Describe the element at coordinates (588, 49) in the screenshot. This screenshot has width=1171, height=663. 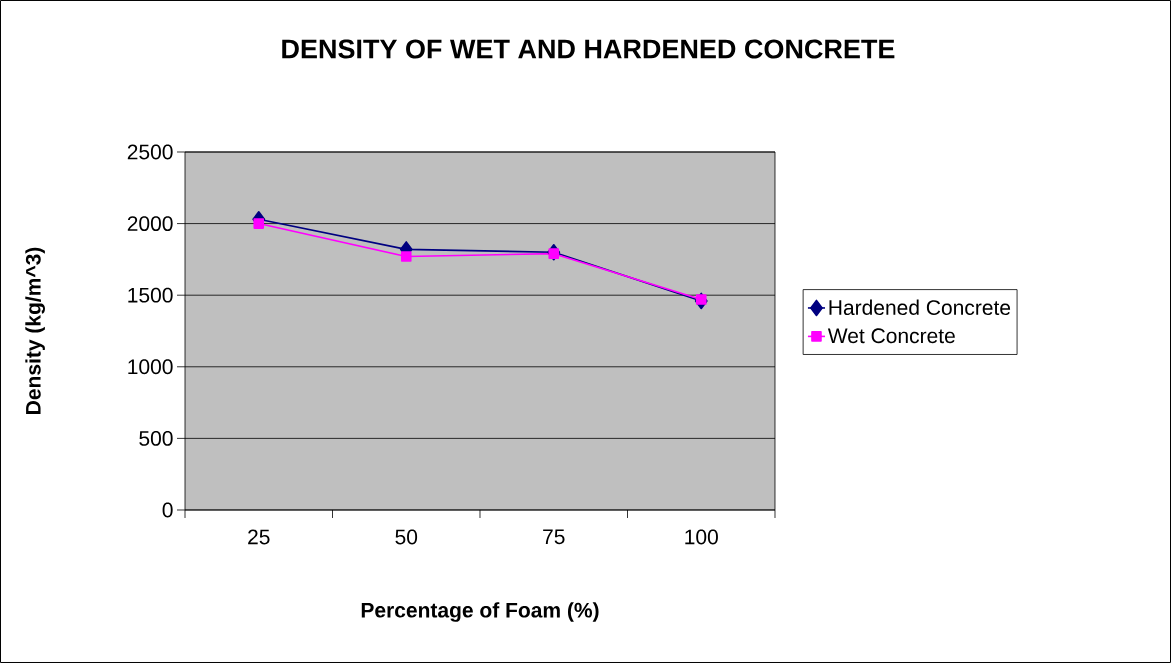
I see `chart-title: DENSITY OF WET AND HARDENED CONCRETE` at that location.